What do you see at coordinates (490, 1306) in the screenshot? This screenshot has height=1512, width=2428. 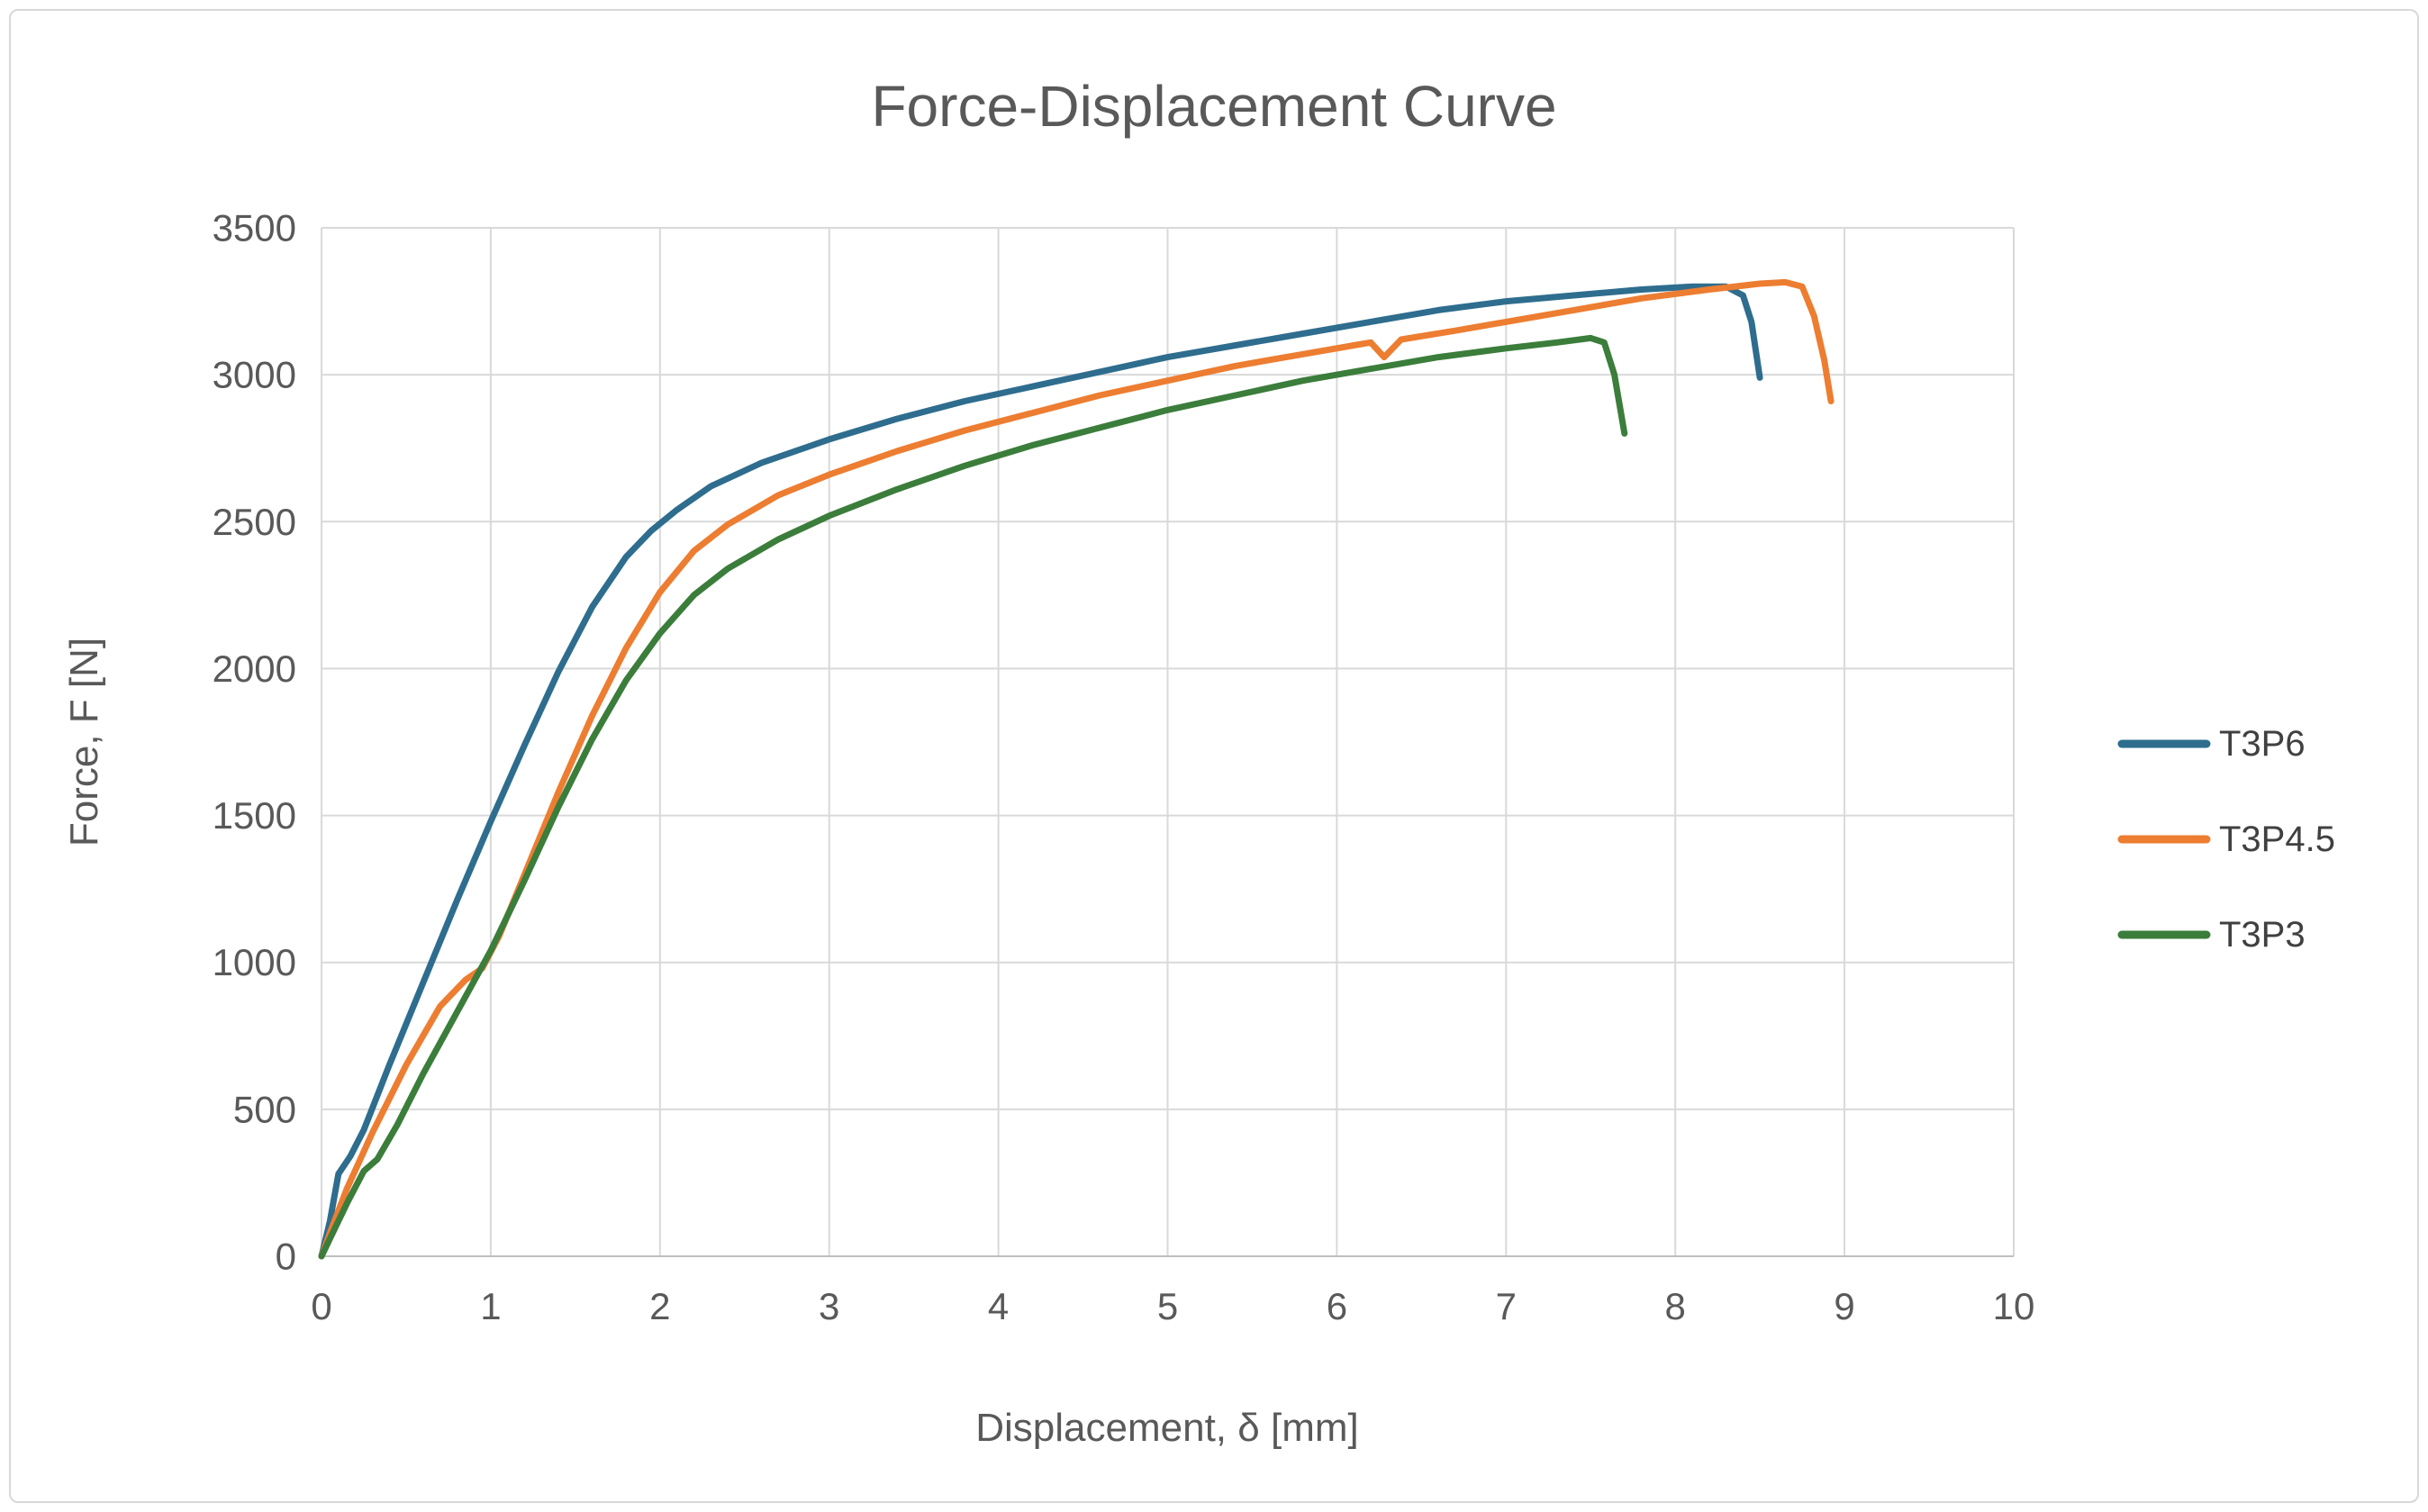 I see `x-tick-label: 1` at bounding box center [490, 1306].